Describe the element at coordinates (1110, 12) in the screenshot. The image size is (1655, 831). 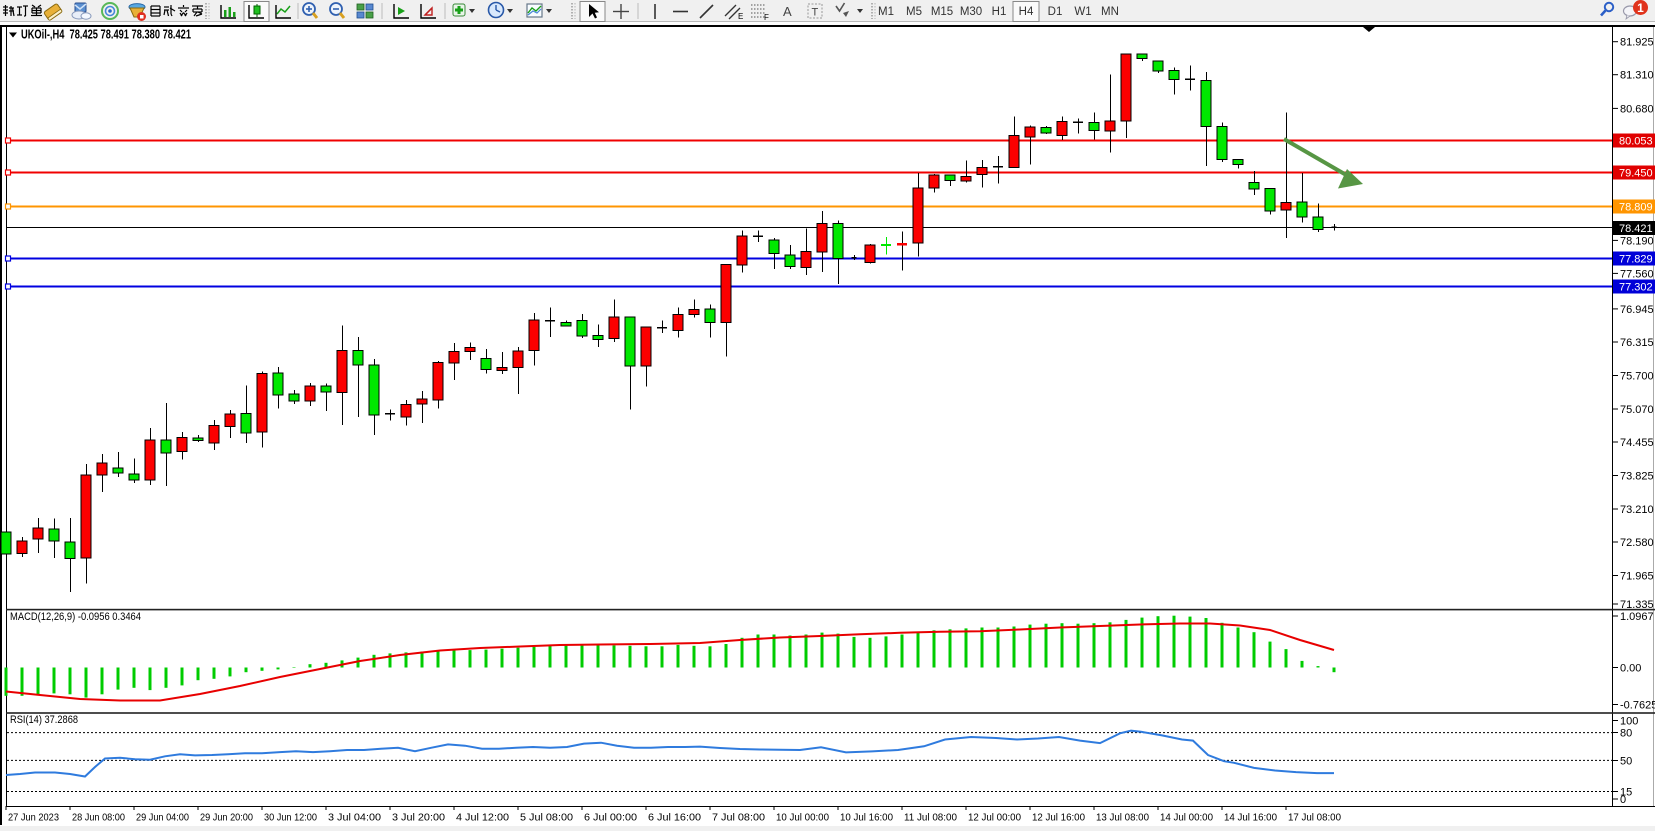
I see `svg-text: MN` at that location.